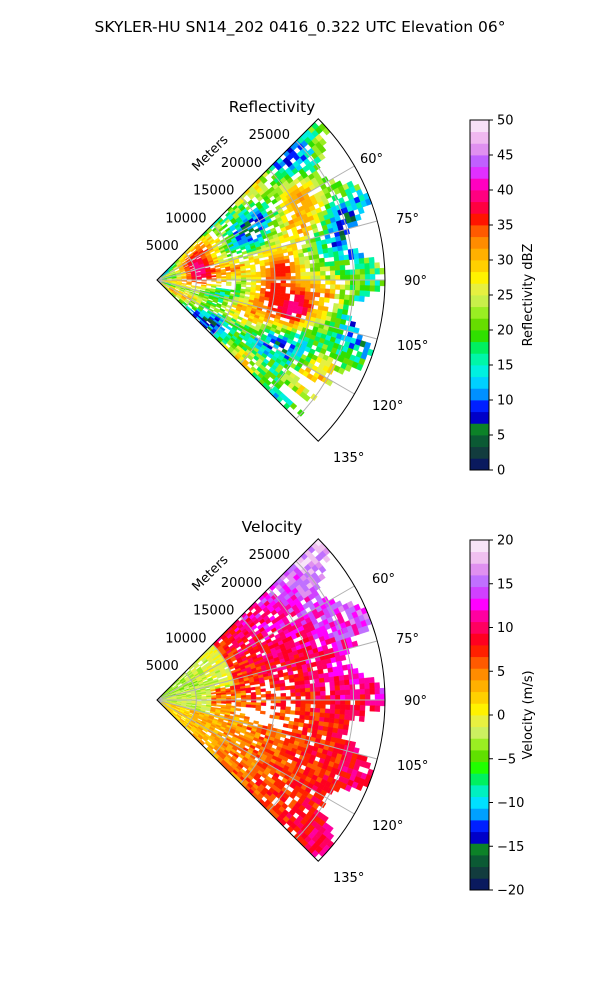 This screenshot has height=1000, width=600. I want to click on reflectivity-colorbar: 0 5 10 15 20 25 30 35 40 45 50, so click(491, 296).